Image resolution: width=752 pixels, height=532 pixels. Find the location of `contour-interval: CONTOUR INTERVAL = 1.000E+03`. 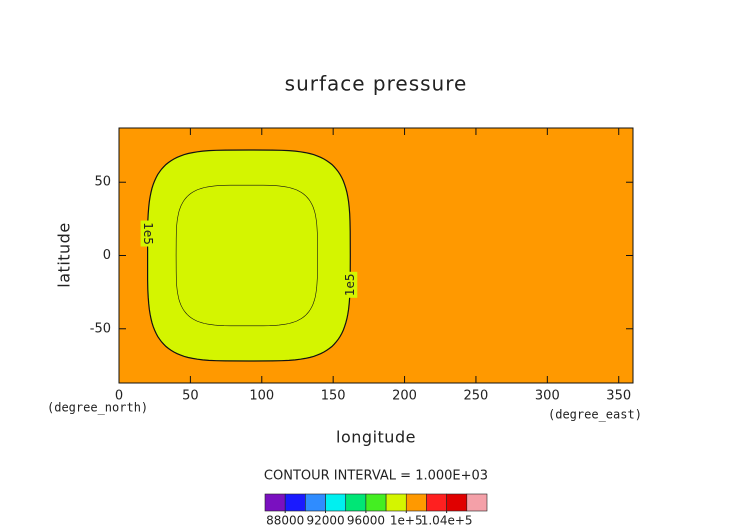

contour-interval: CONTOUR INTERVAL = 1.000E+03 is located at coordinates (376, 476).